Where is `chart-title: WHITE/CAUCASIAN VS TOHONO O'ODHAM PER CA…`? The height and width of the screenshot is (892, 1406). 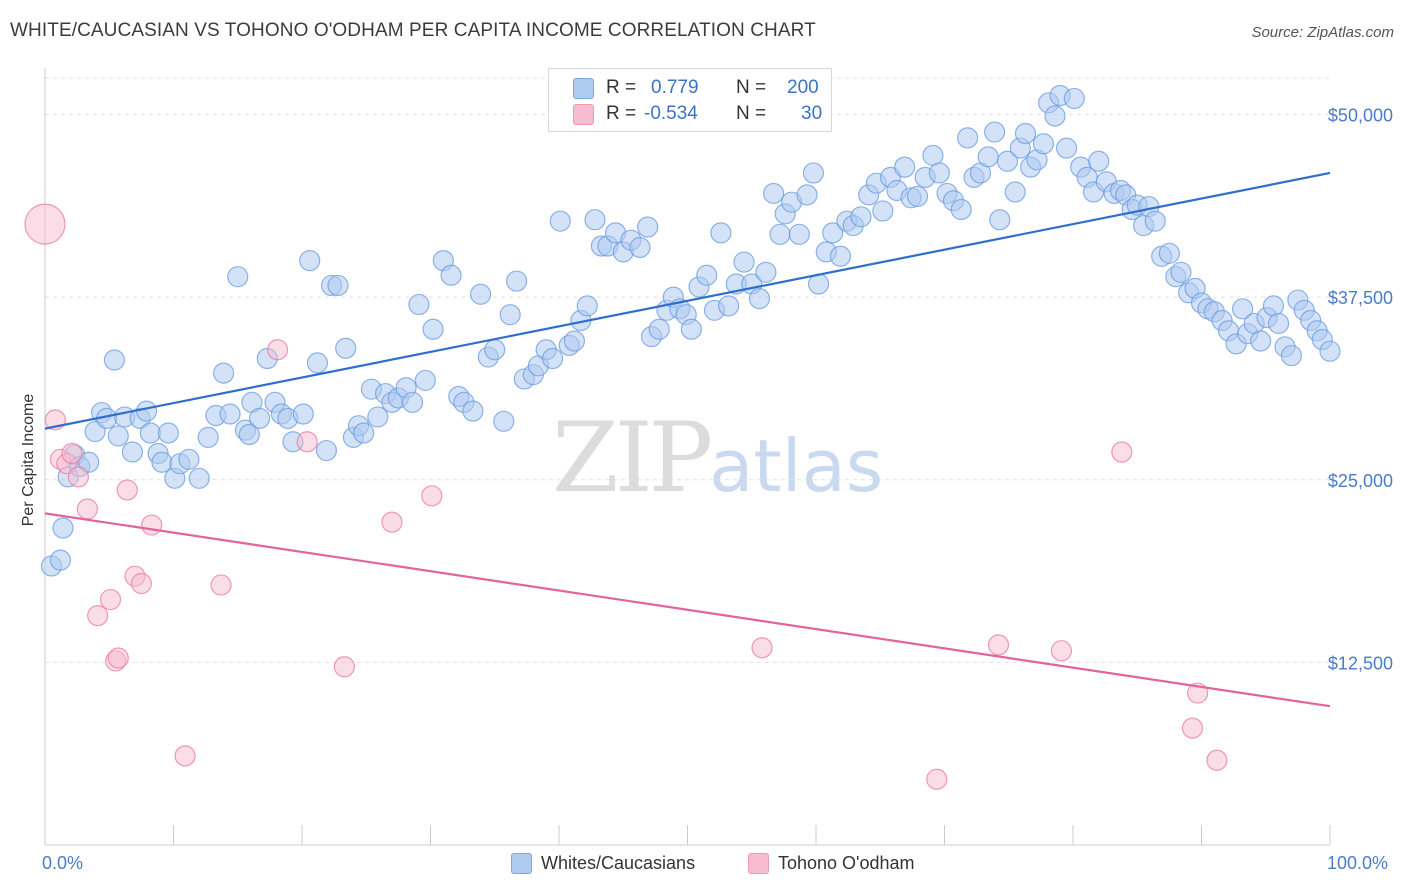 chart-title: WHITE/CAUCASIAN VS TOHONO O'ODHAM PER CA… is located at coordinates (413, 30).